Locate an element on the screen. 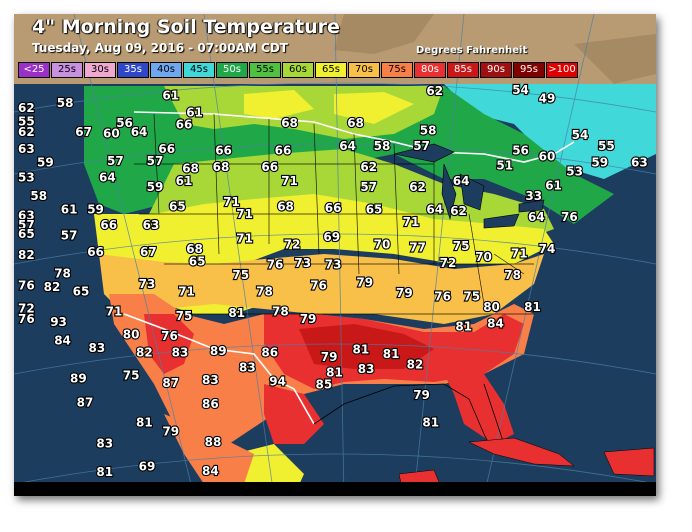 The width and height of the screenshot is (692, 532). map-title: 4" Morning Soil Temperature is located at coordinates (186, 27).